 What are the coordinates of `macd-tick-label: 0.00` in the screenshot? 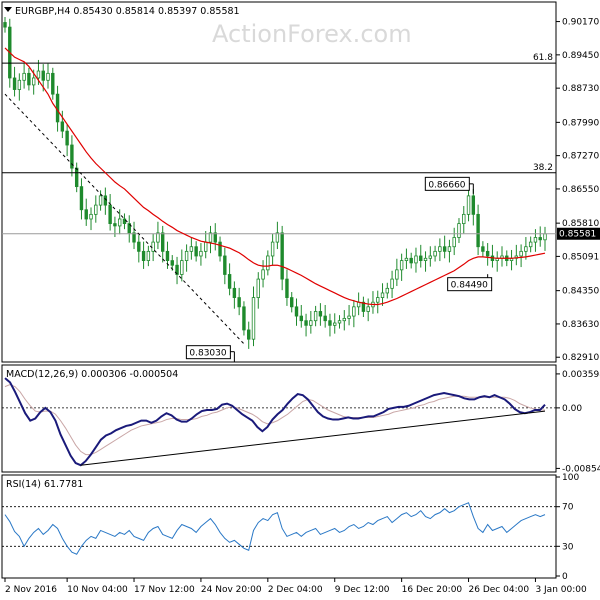 It's located at (572, 409).